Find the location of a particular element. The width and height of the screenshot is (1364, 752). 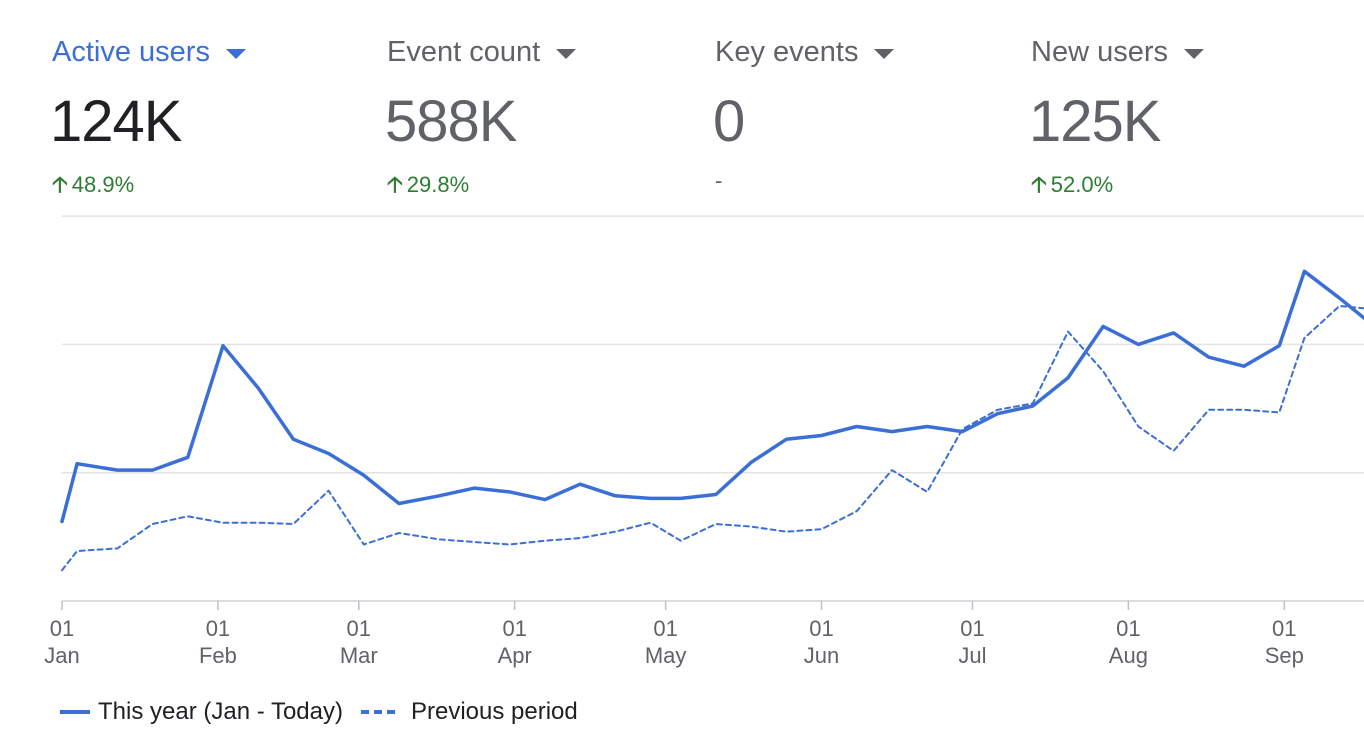

metric-label-key-events: Key events is located at coordinates (805, 52).